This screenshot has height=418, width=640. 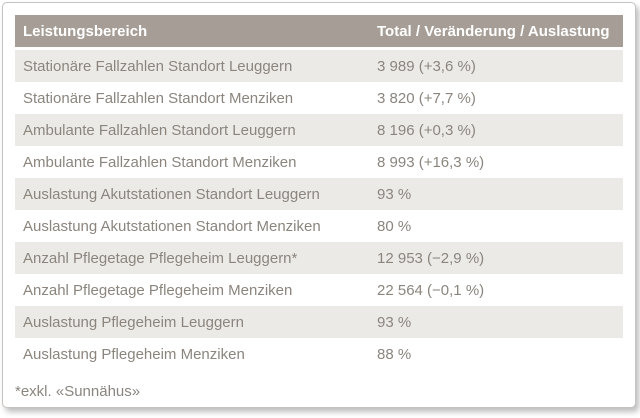 What do you see at coordinates (431, 258) in the screenshot?
I see `row-value: 12 953 (−2,9 %)` at bounding box center [431, 258].